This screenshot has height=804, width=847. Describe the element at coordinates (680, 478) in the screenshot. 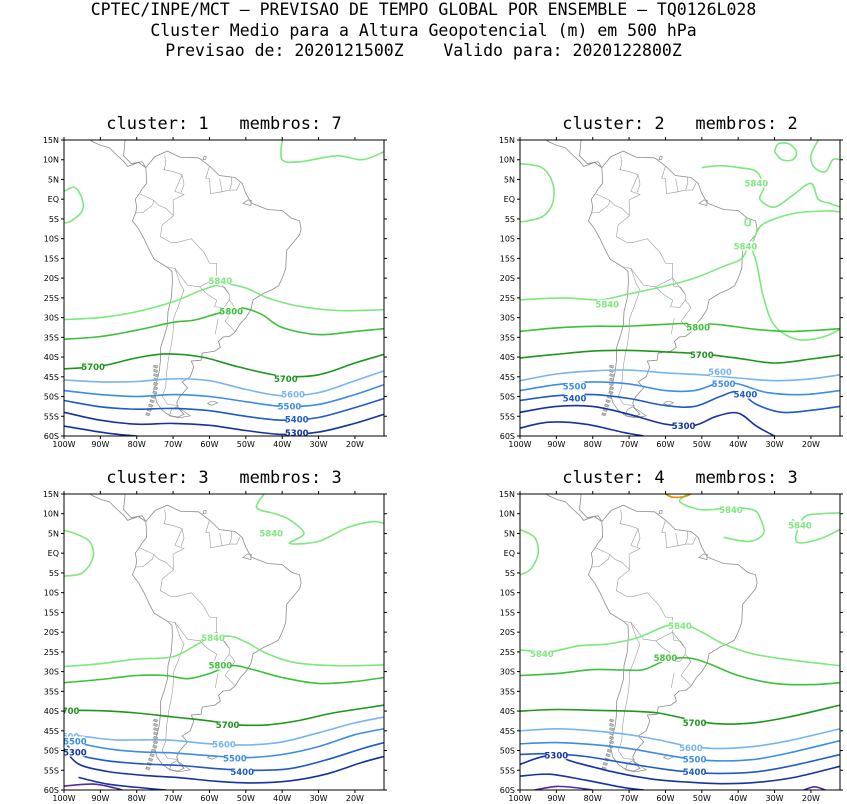

I see `panel-title-4: cluster: 4 membros: 3` at that location.